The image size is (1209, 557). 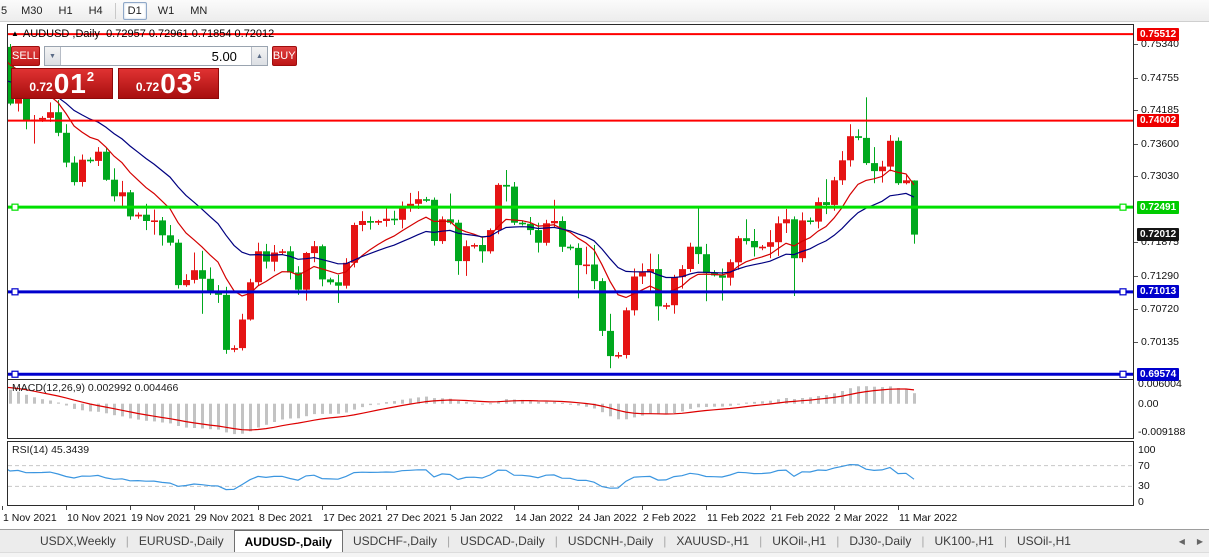 I want to click on chart-tab-usdcnh: USDCNH-,Daily, so click(x=610, y=541).